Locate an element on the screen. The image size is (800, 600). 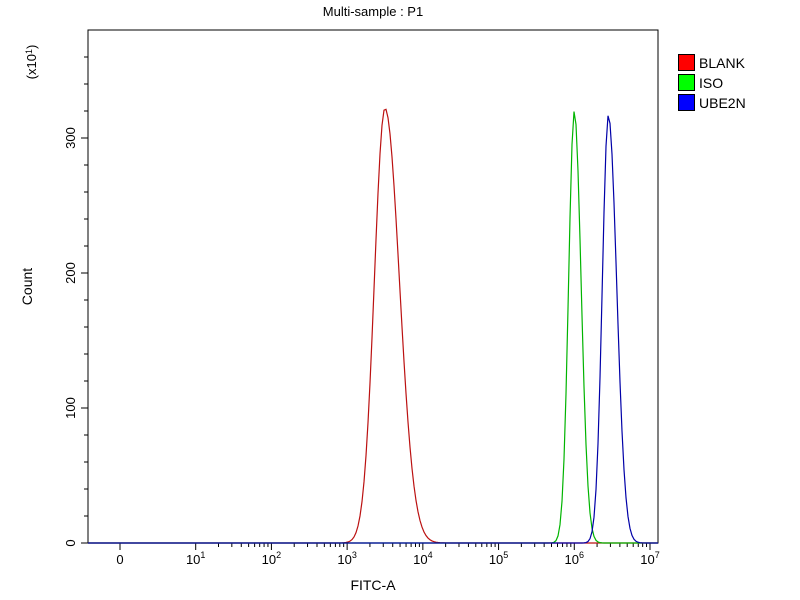
legend-label-ube2n: UBE2N is located at coordinates (722, 102).